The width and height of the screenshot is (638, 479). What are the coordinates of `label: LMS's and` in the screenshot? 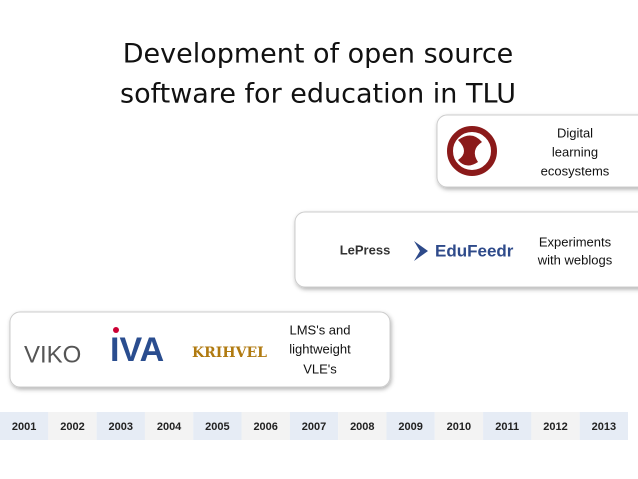 It's located at (319, 329).